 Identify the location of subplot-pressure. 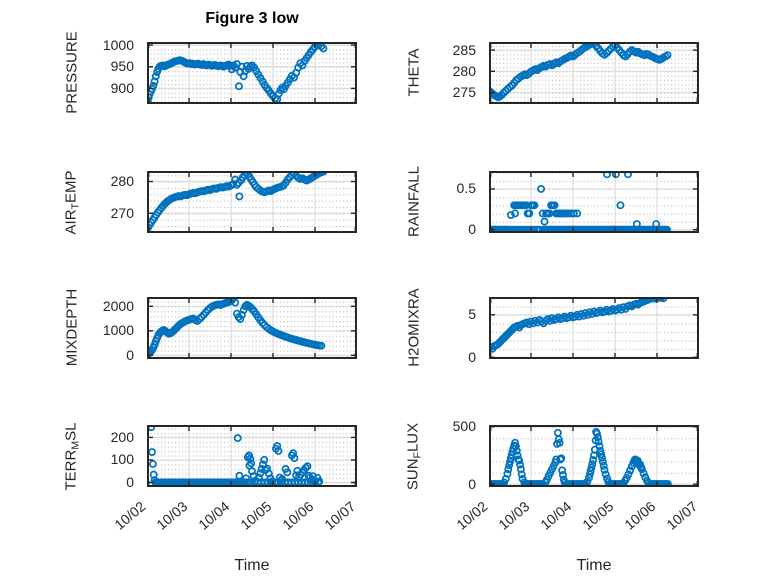
(252, 73).